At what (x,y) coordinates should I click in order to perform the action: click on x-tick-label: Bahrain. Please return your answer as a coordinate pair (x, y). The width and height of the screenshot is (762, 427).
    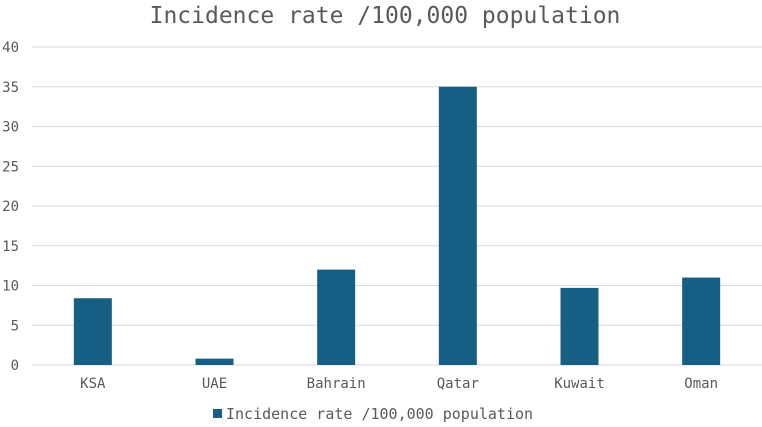
    Looking at the image, I should click on (336, 384).